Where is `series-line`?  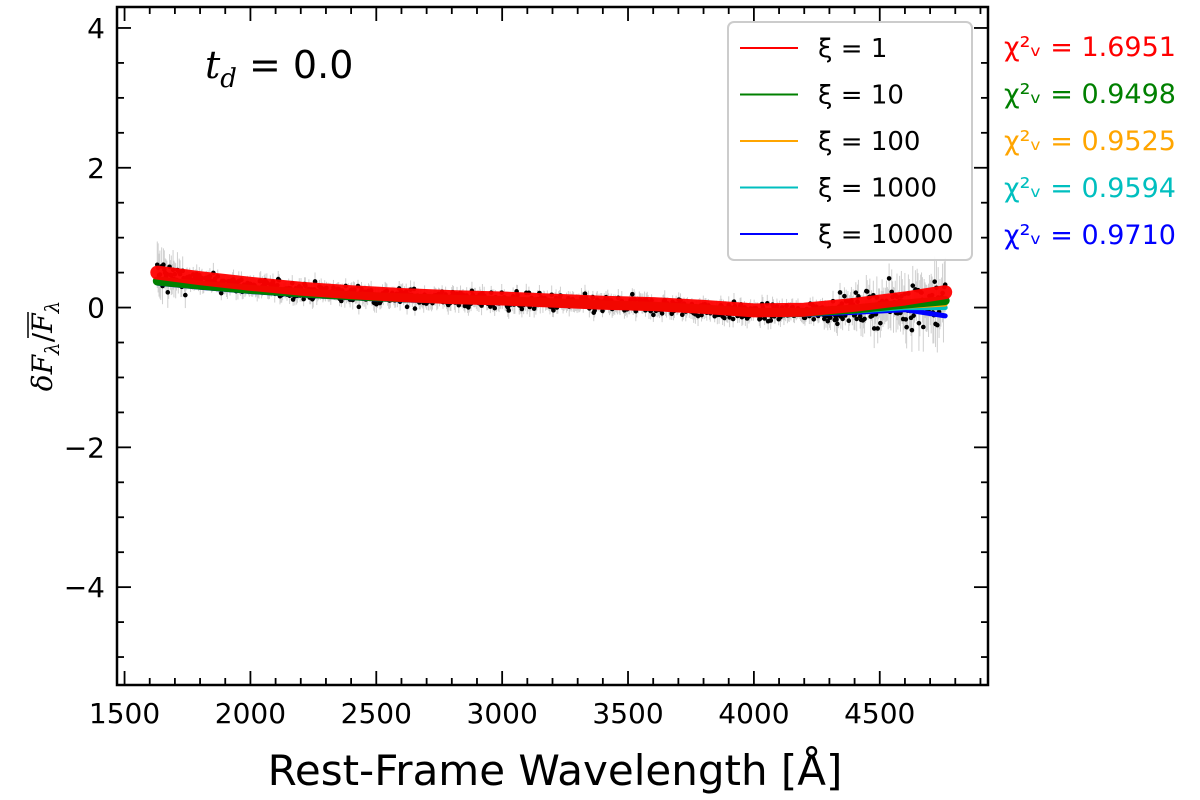
series-line is located at coordinates (551, 291).